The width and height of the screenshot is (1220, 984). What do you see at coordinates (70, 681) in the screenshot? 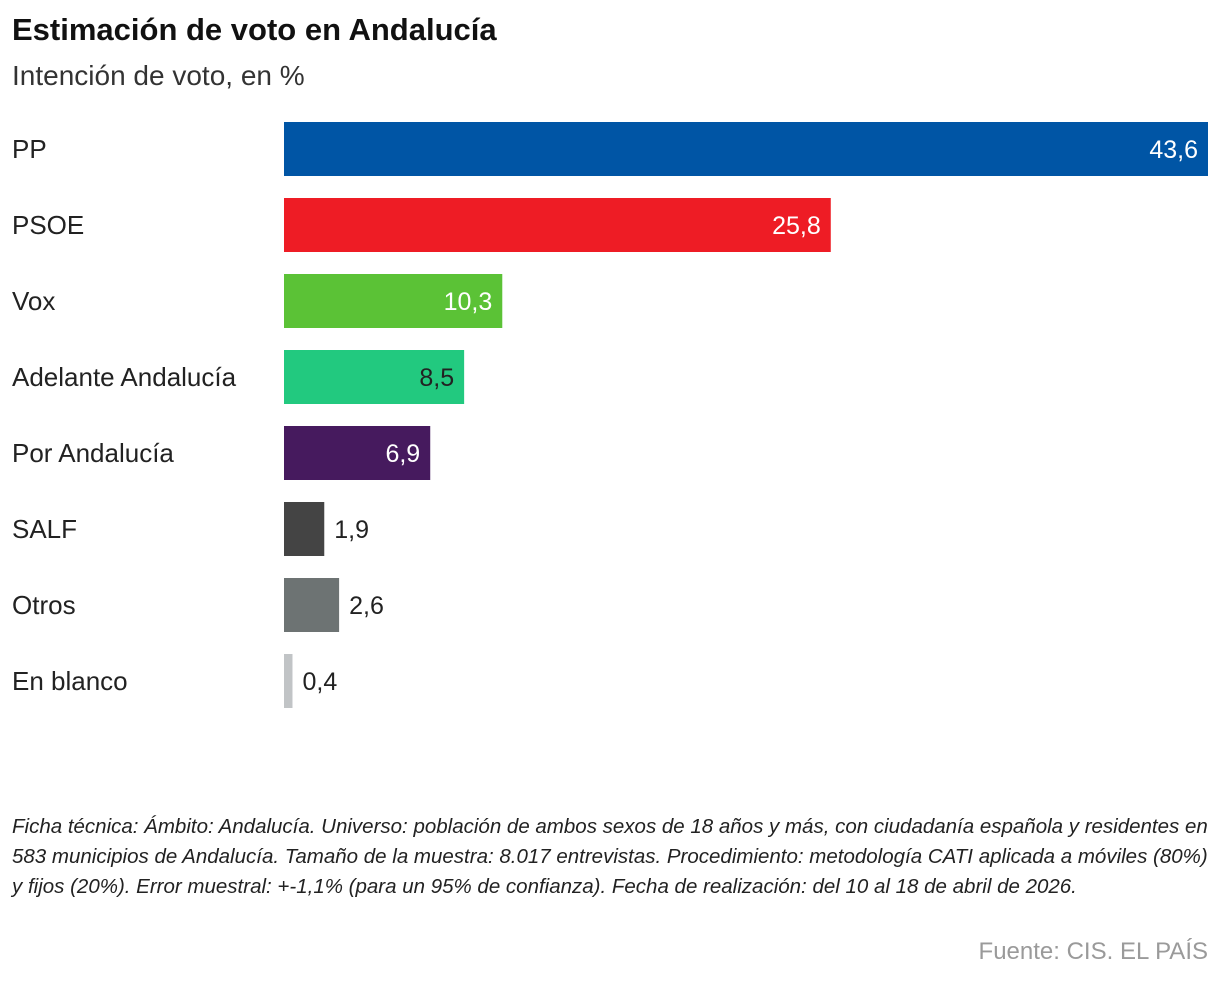
I see `category-label: En blanco` at bounding box center [70, 681].